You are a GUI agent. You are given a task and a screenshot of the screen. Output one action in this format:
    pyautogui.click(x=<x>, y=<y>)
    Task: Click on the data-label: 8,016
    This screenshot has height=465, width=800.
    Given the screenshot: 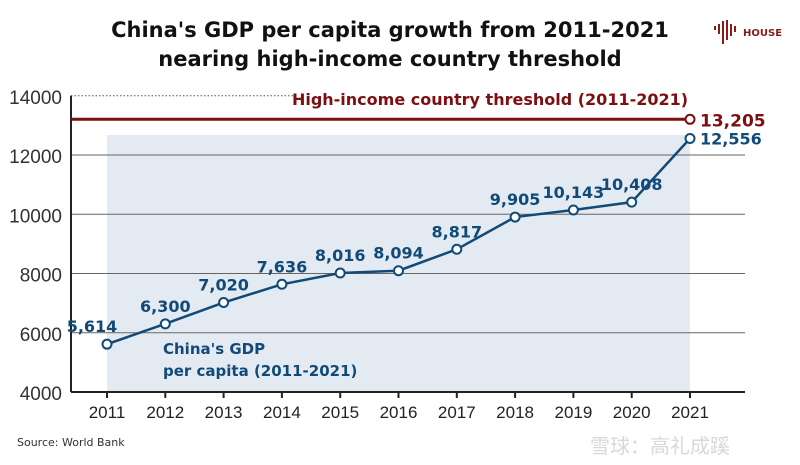 What is the action you would take?
    pyautogui.click(x=340, y=255)
    